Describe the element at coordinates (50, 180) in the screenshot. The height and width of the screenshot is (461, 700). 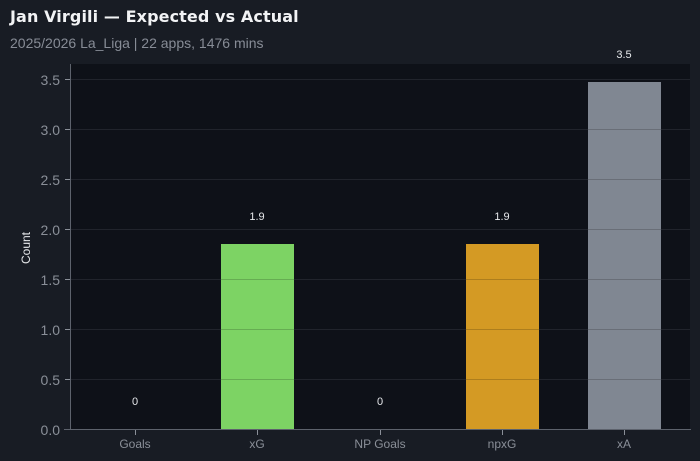
I see `y-tick-label: 2.5` at that location.